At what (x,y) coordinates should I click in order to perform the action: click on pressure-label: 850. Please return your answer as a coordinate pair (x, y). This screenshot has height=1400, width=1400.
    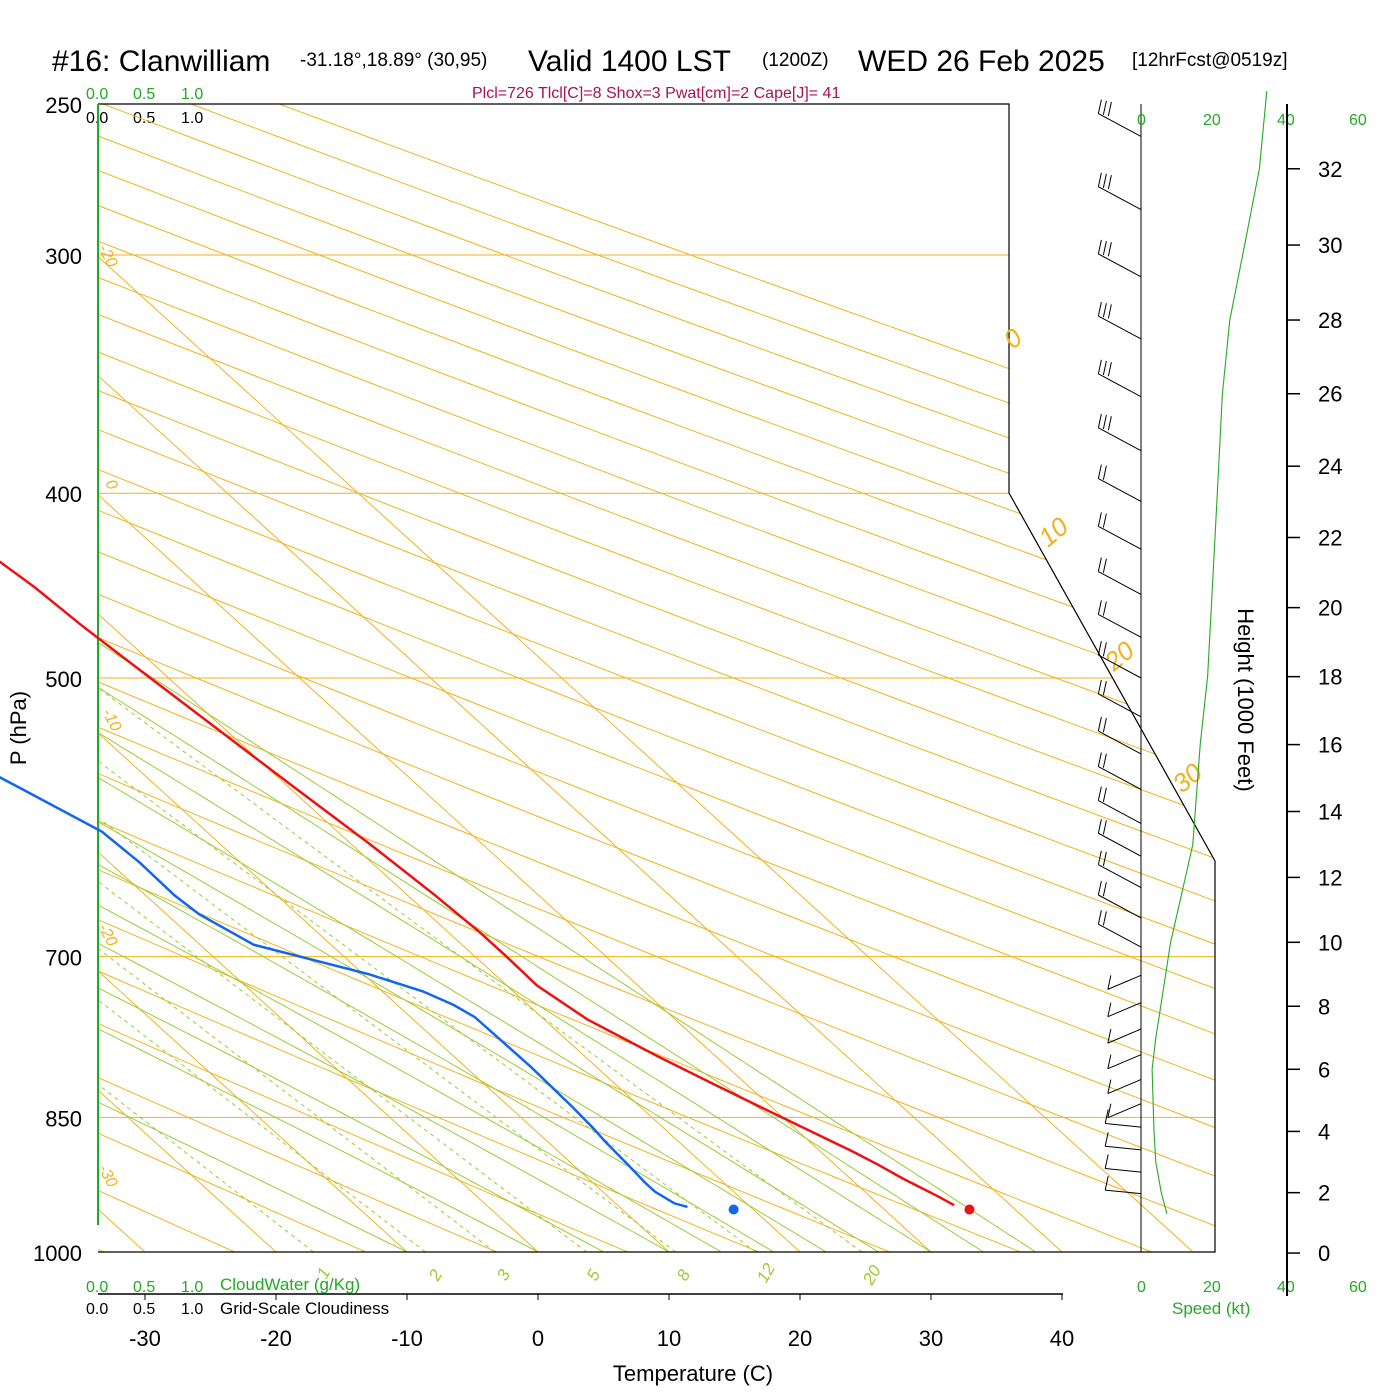
    Looking at the image, I should click on (63, 1118).